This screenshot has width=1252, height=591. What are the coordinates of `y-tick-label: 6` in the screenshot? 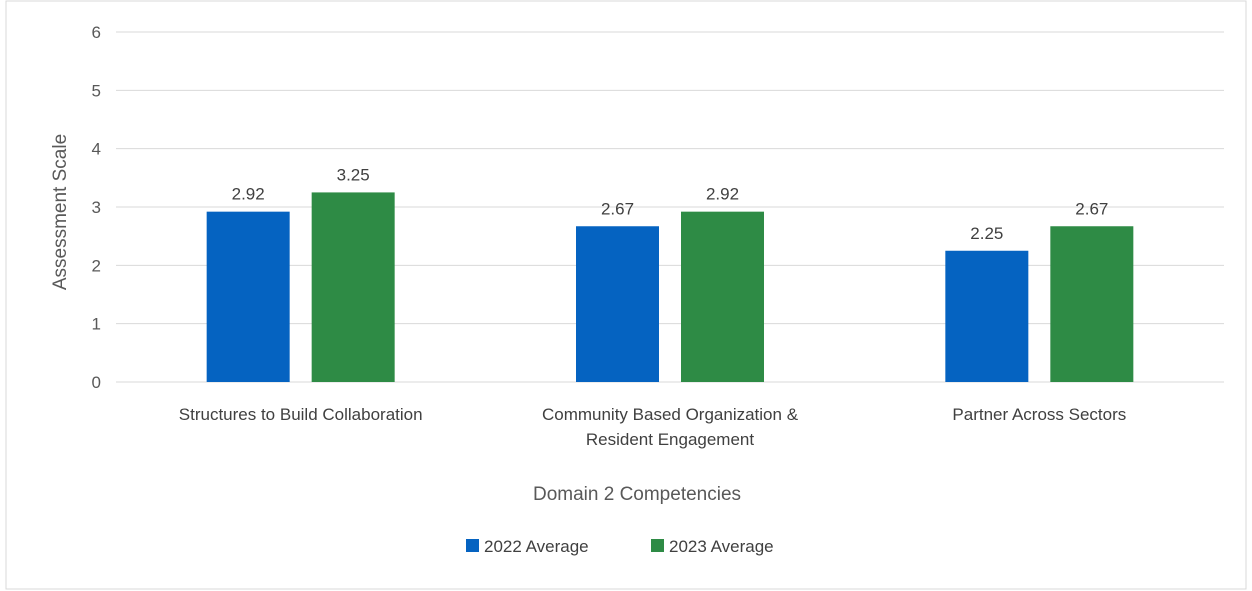 It's located at (96, 32).